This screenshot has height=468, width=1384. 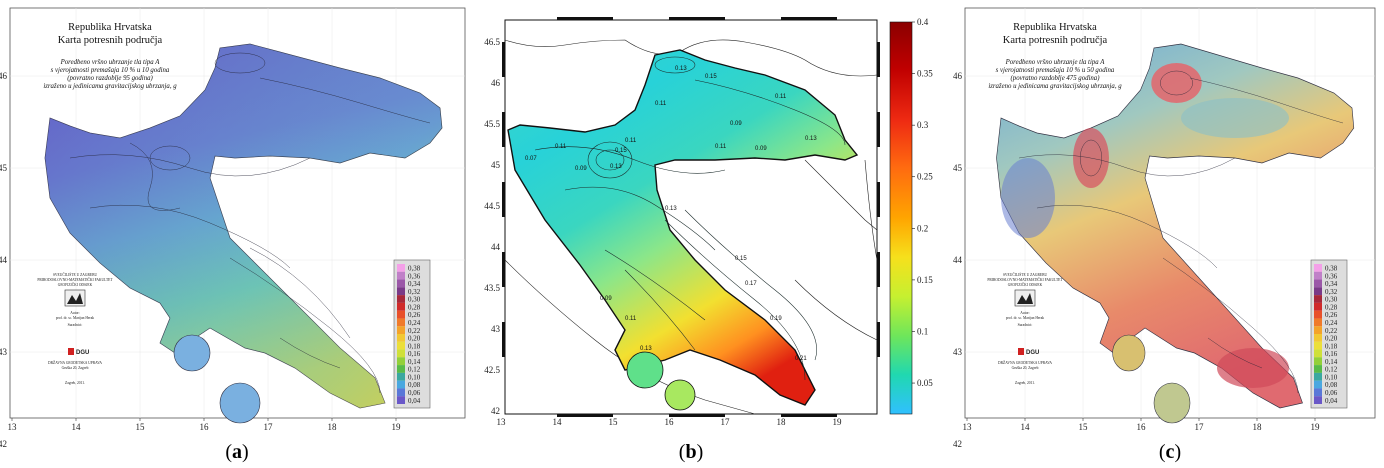 What do you see at coordinates (1331, 401) in the screenshot?
I see `legend-label: 0,04` at bounding box center [1331, 401].